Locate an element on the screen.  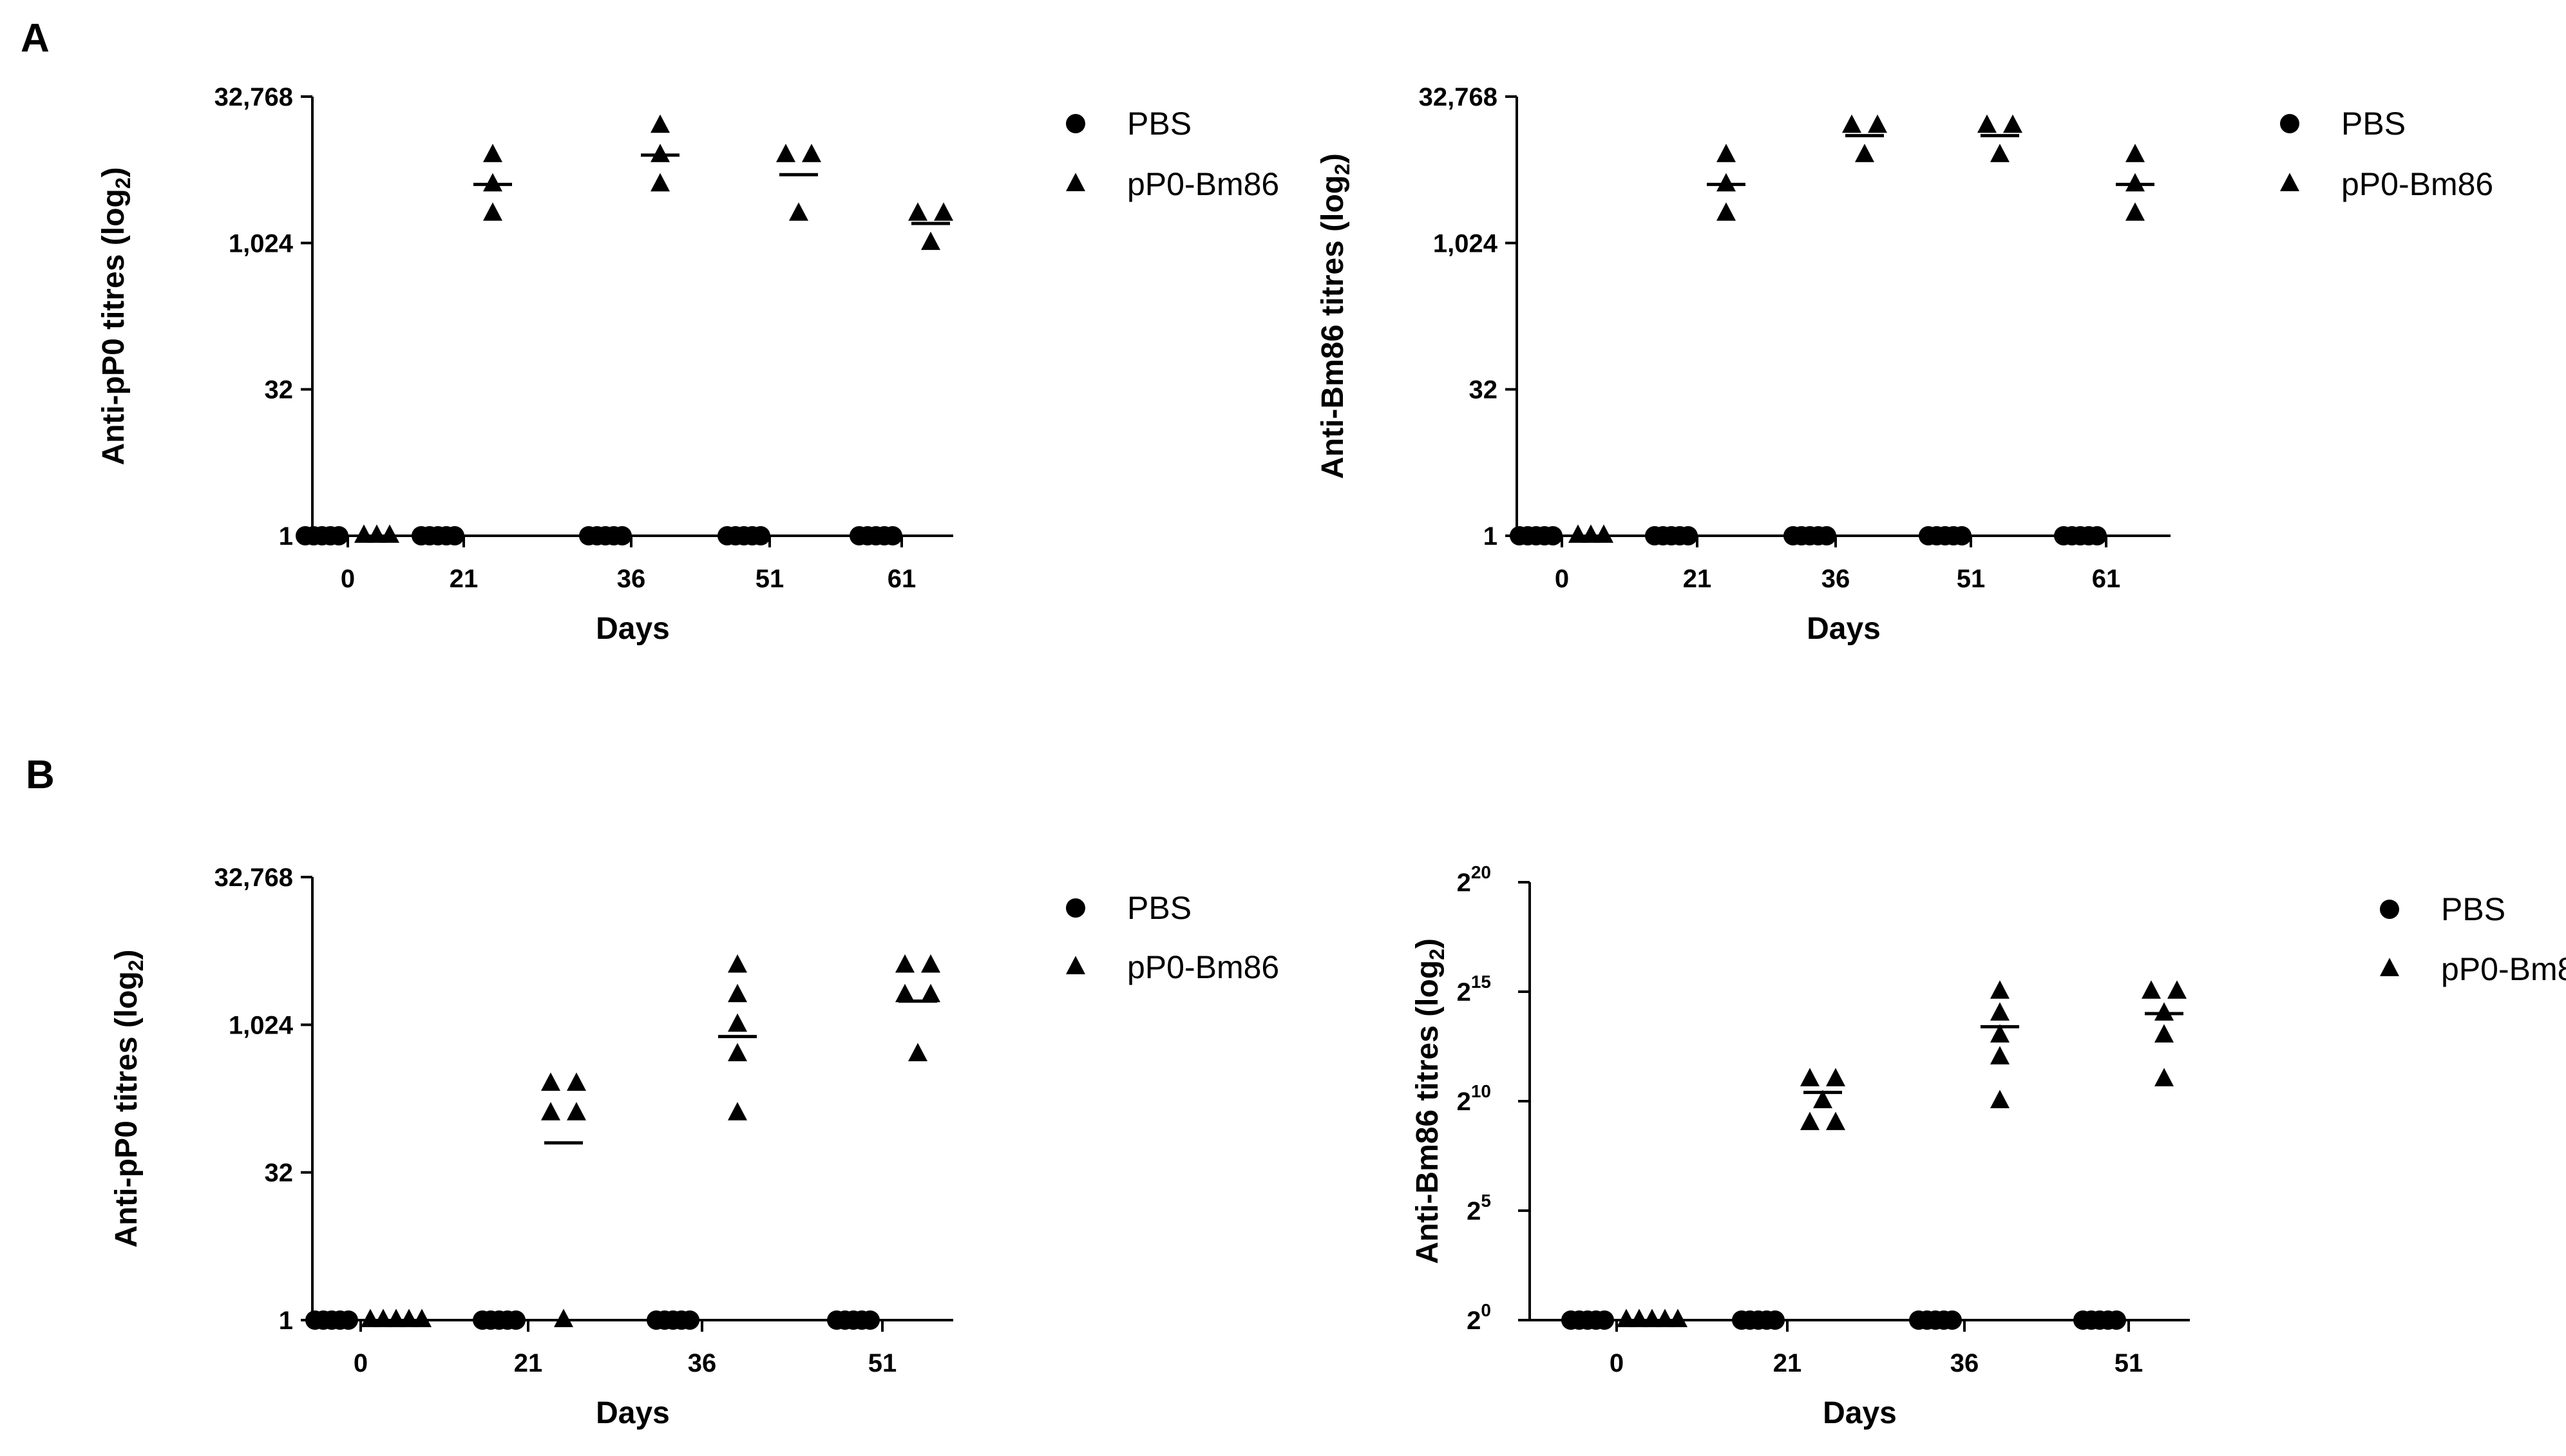
y-tick-label: 215 is located at coordinates (1474, 989).